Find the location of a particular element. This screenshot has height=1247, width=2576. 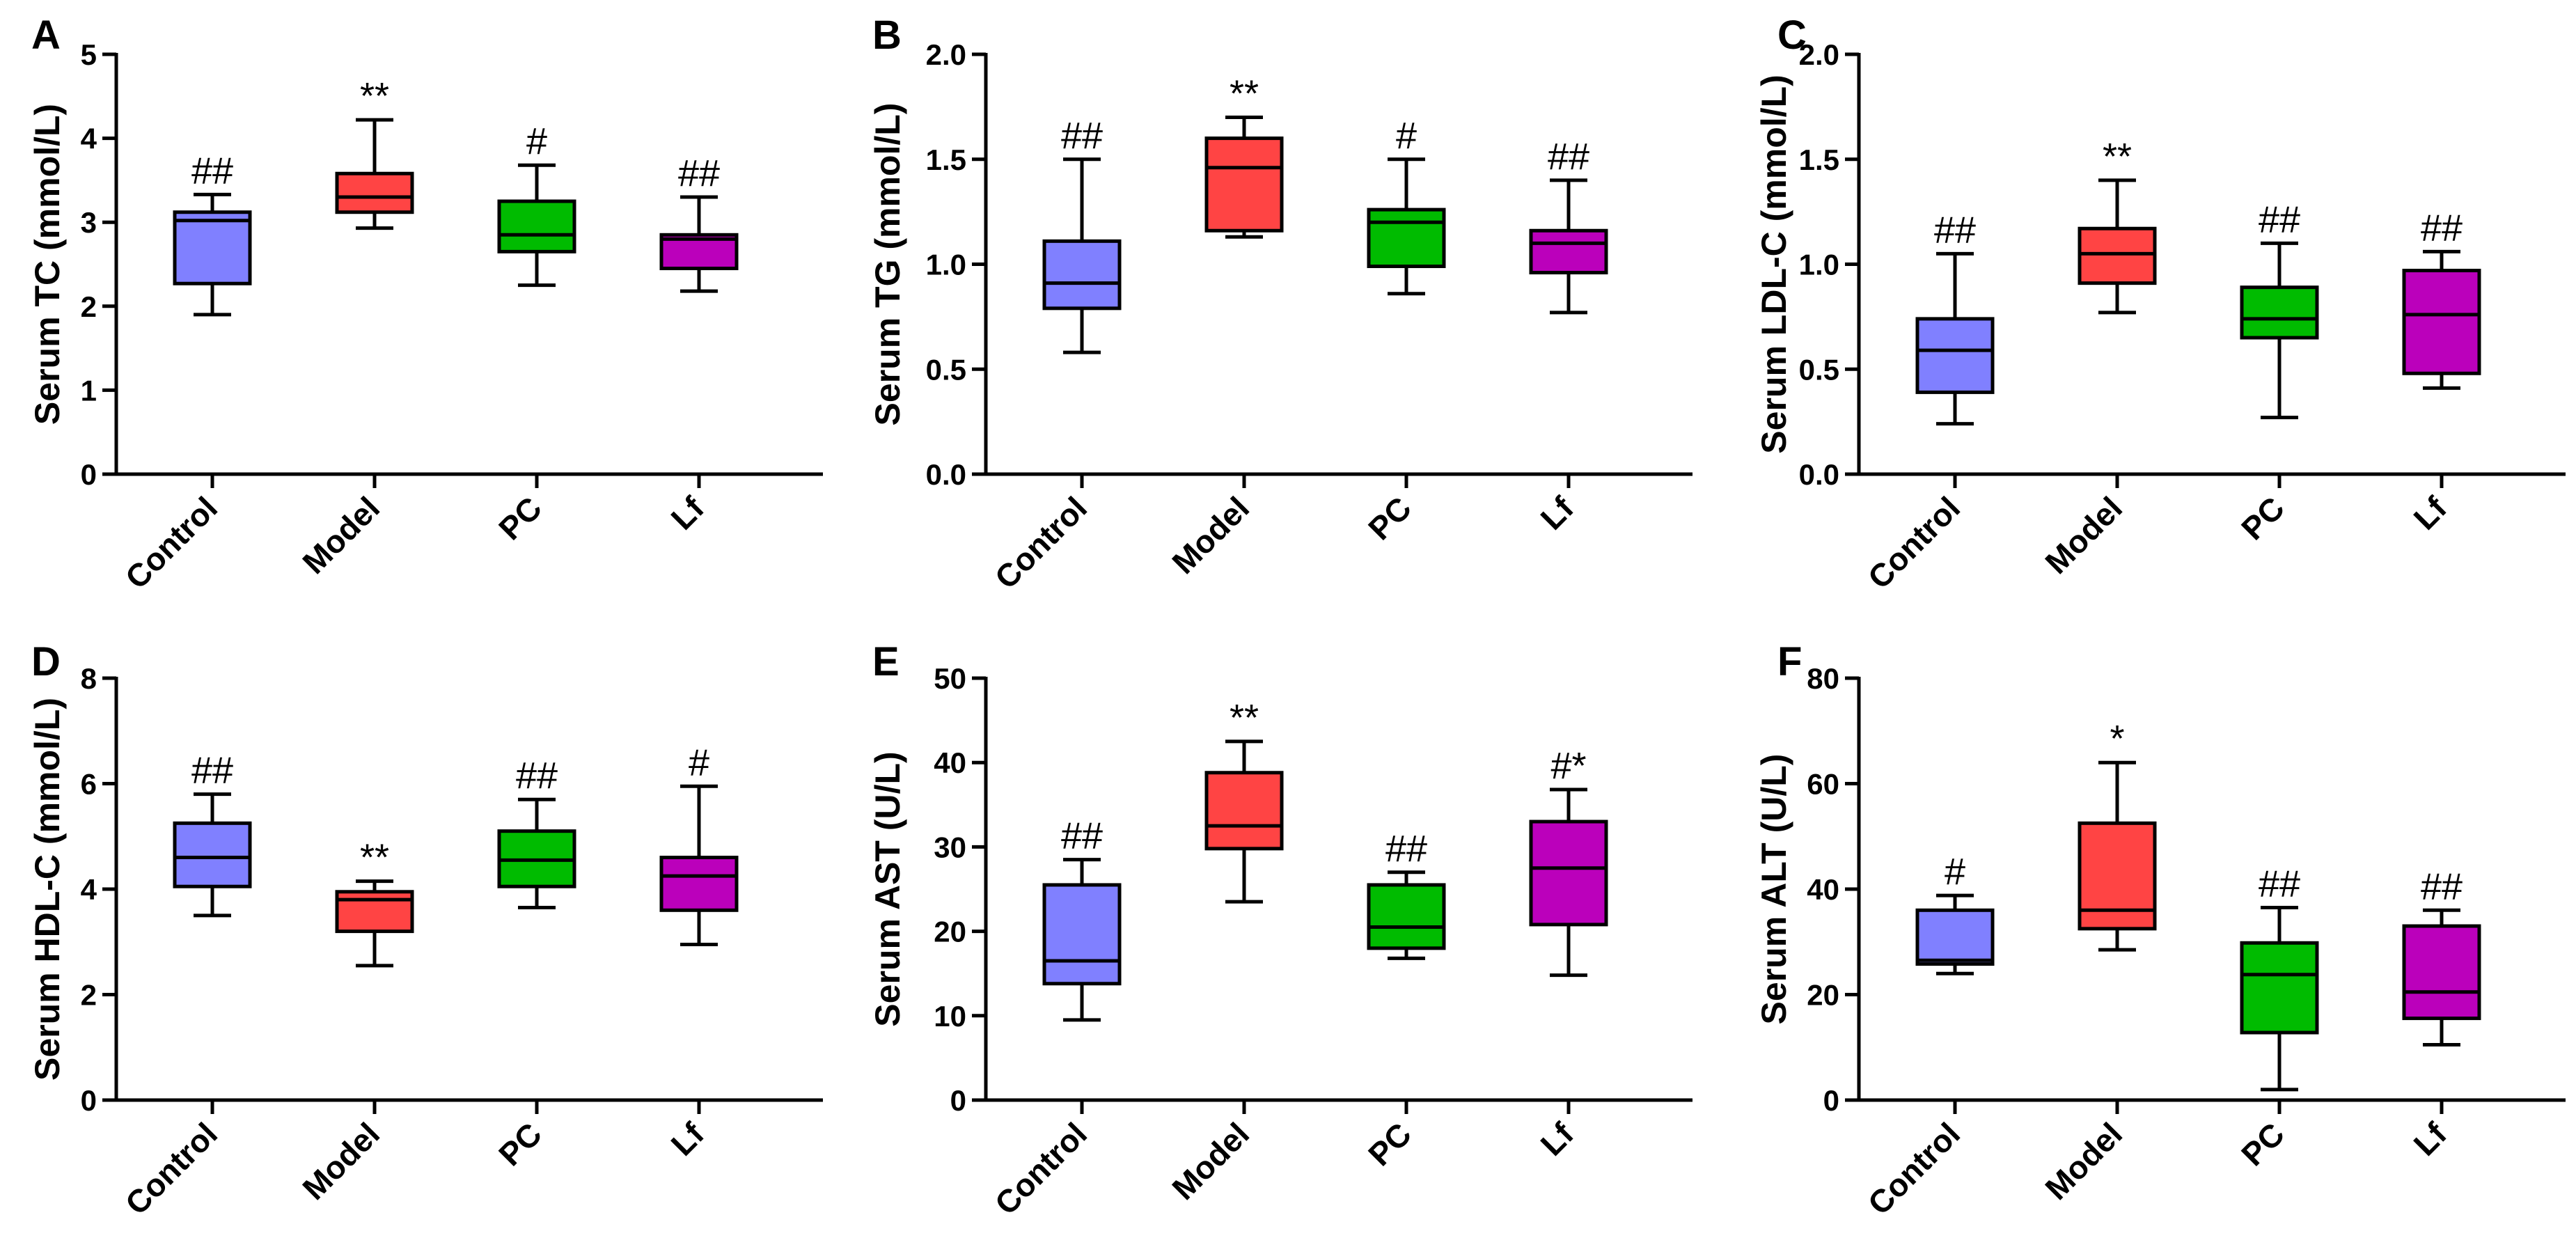

box-model: * is located at coordinates (2117, 835).